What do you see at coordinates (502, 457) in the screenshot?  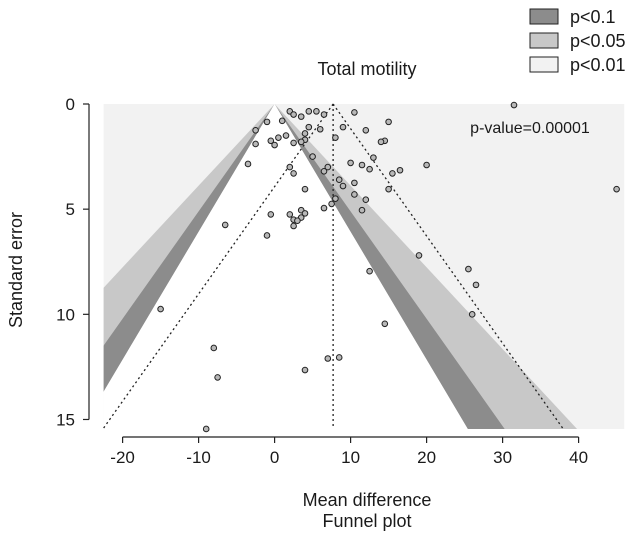 I see `x-tick-label: 30` at bounding box center [502, 457].